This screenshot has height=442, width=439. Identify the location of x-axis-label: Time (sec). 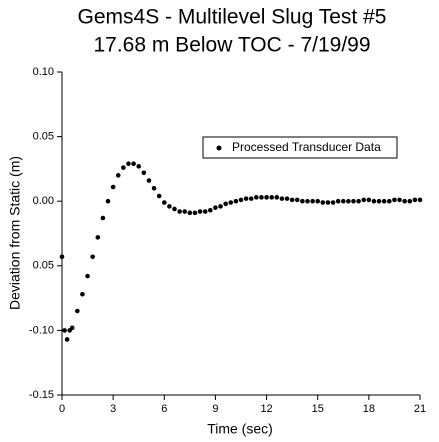
(240, 429).